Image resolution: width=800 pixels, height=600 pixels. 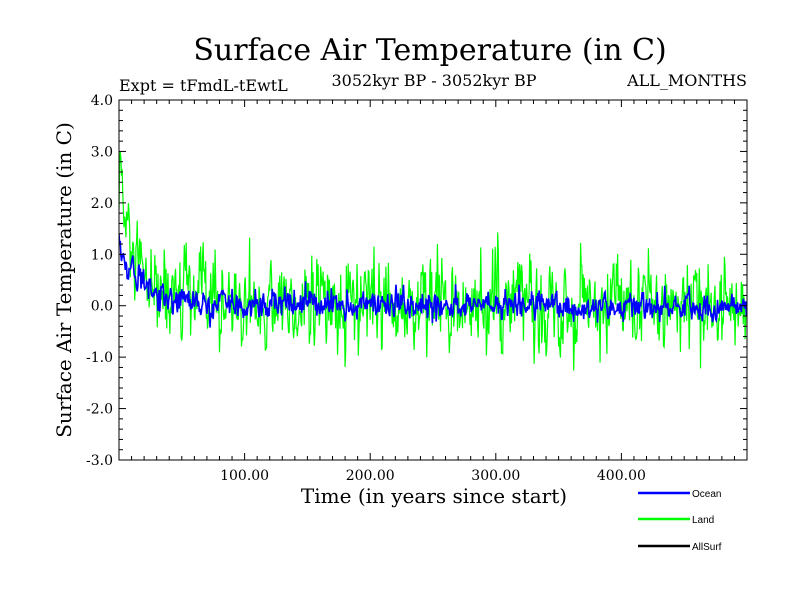 I want to click on period-label: 3052kyr BP - 3052kyr BP, so click(x=434, y=80).